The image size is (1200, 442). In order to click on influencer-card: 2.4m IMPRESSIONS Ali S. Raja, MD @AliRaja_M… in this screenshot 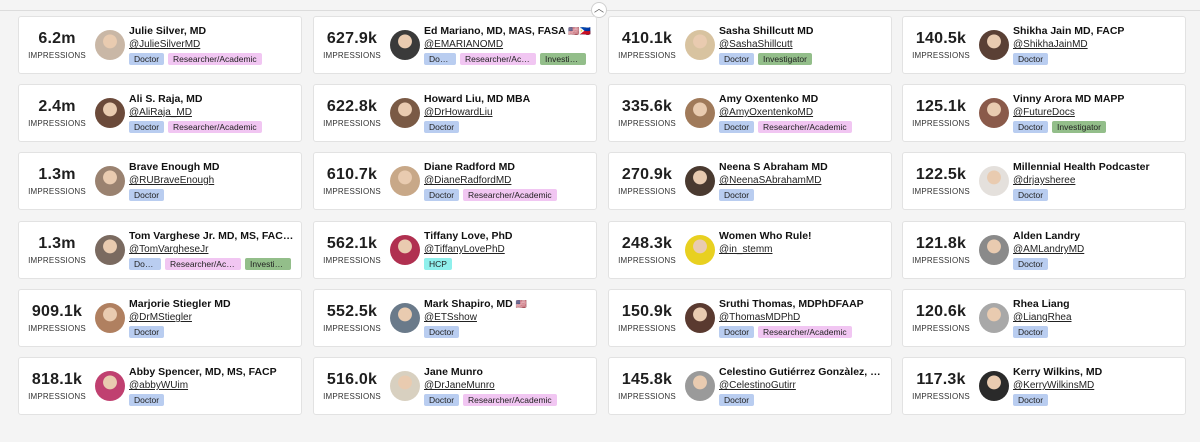, I will do `click(160, 113)`.